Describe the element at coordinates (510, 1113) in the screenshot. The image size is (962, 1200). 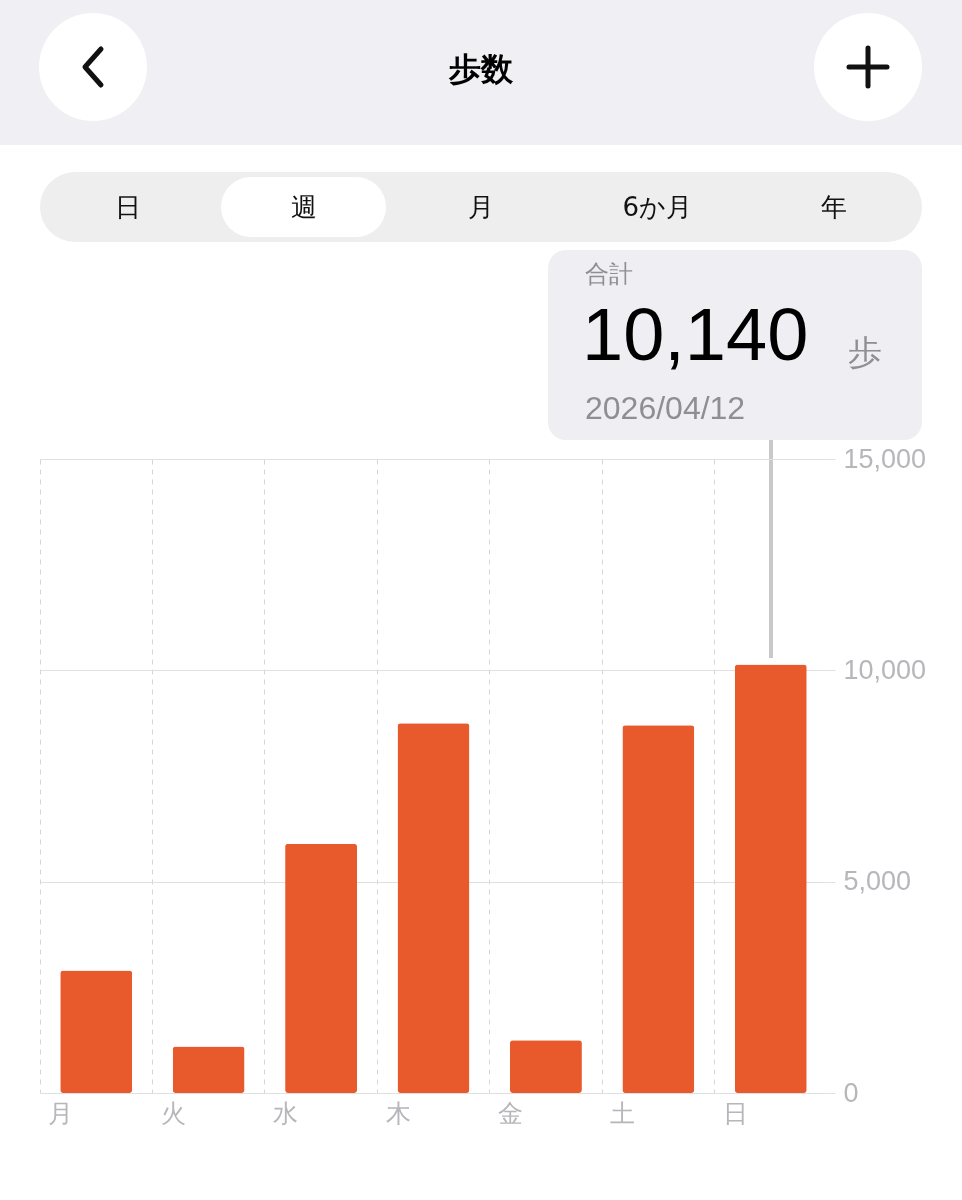
I see `x-tick-label: 金` at that location.